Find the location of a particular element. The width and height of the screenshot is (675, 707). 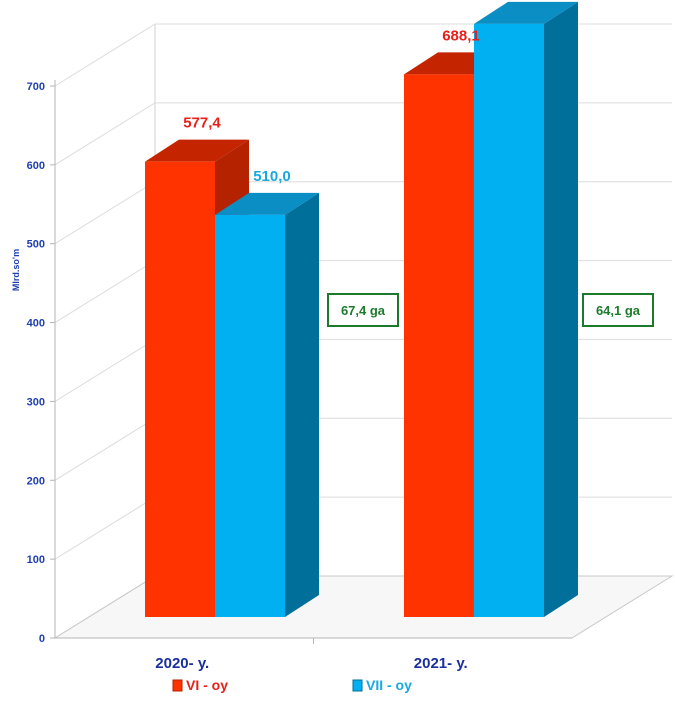

legend-item: VI - oy is located at coordinates (200, 685).